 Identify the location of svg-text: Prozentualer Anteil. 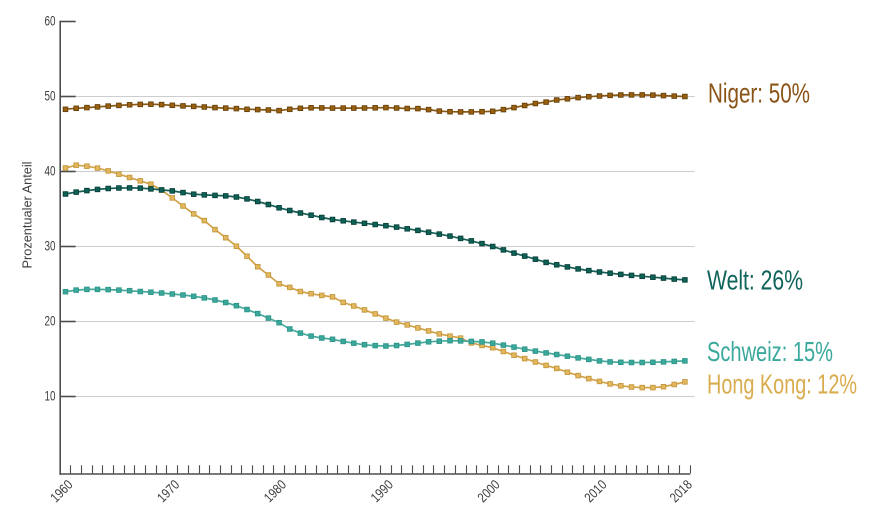
(27, 214).